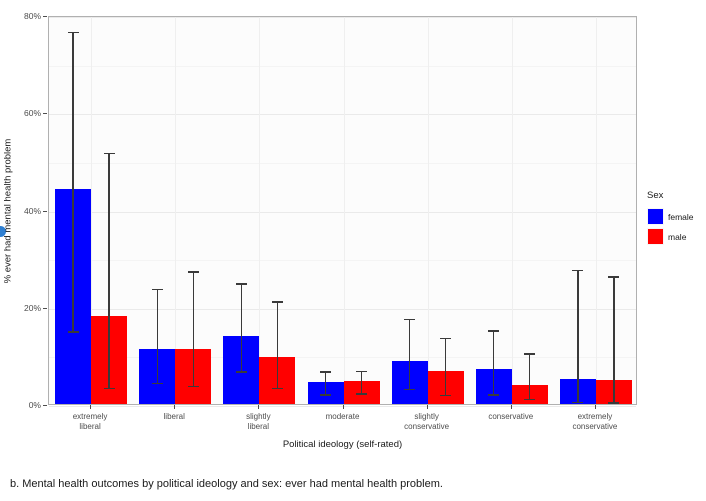 The width and height of the screenshot is (706, 501). What do you see at coordinates (73, 33) in the screenshot?
I see `error-cap-female-0-high` at bounding box center [73, 33].